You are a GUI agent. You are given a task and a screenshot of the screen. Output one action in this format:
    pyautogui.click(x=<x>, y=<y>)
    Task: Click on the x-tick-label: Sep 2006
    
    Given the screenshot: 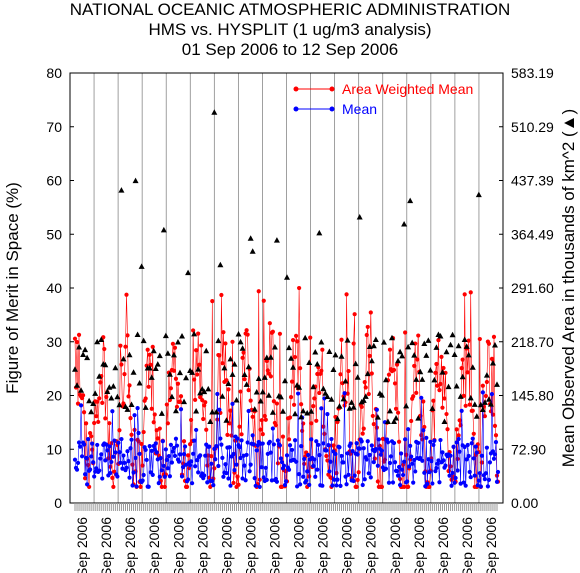 What is the action you would take?
    pyautogui.click(x=467, y=545)
    